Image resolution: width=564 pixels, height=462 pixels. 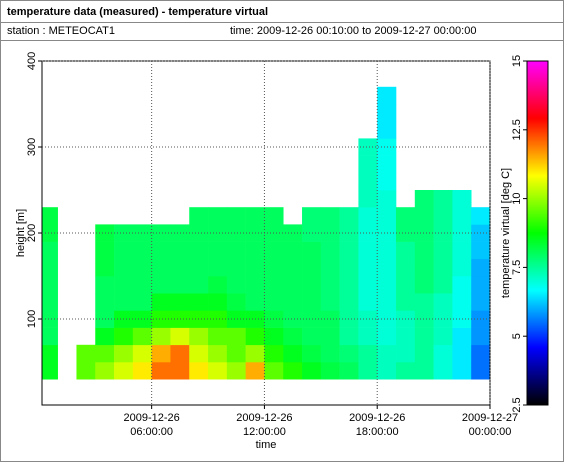 What do you see at coordinates (517, 61) in the screenshot?
I see `colorbar-tick-label: 15` at bounding box center [517, 61].